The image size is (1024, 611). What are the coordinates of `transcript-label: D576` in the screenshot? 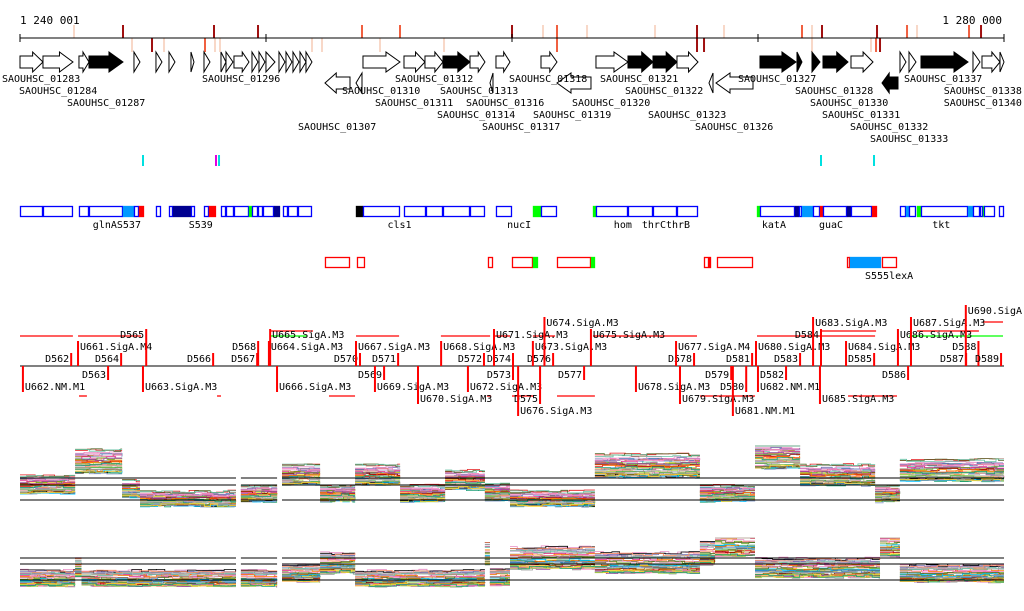 It's located at (539, 359).